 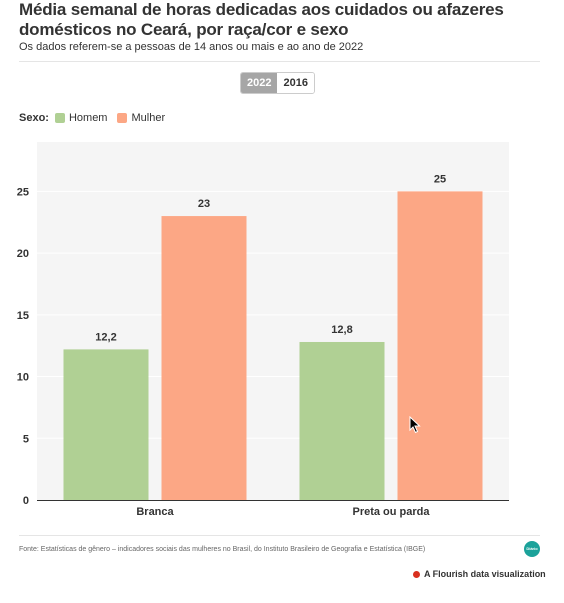 What do you see at coordinates (148, 118) in the screenshot?
I see `legend-text-mulher: Mulher` at bounding box center [148, 118].